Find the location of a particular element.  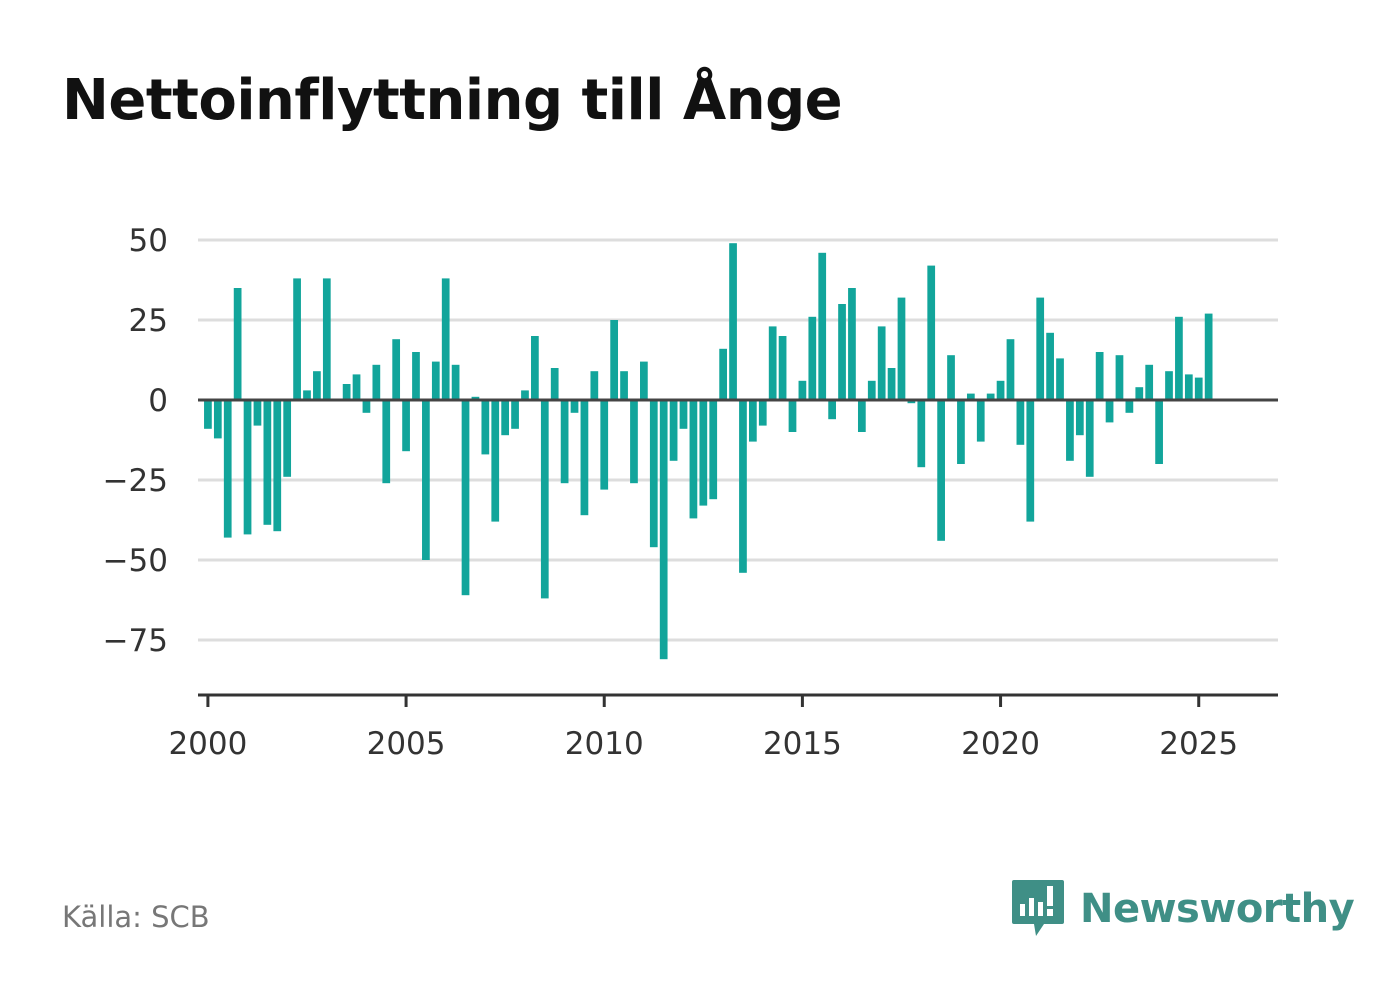

source-credit: Källa: SCB is located at coordinates (136, 917).